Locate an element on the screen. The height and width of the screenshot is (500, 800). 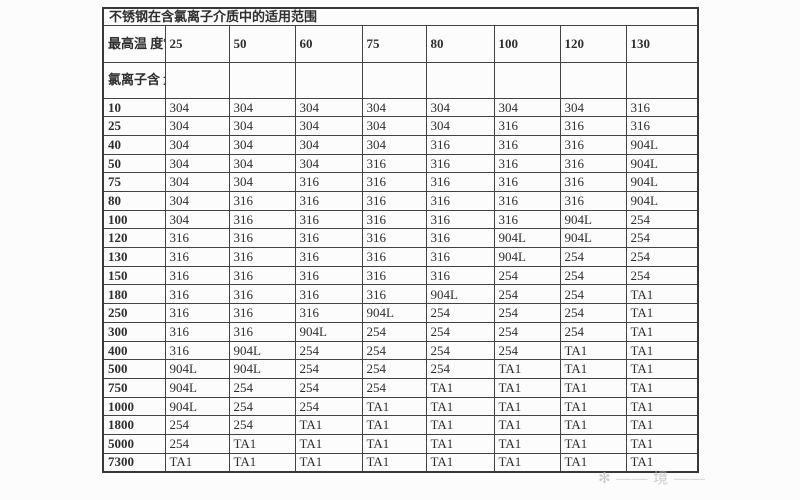
temp-column-header: 75 is located at coordinates (394, 43).